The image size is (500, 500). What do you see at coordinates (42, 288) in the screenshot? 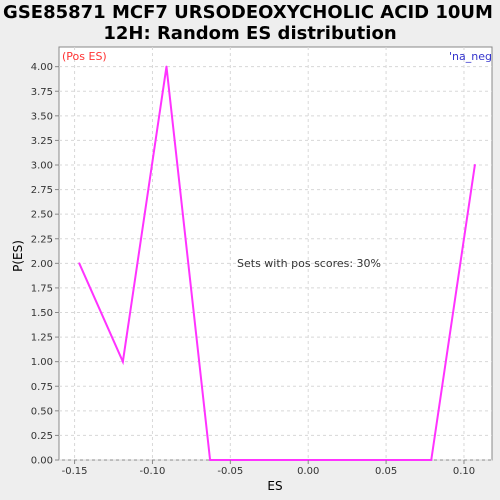
I see `y-tick-label: 1.75` at bounding box center [42, 288].